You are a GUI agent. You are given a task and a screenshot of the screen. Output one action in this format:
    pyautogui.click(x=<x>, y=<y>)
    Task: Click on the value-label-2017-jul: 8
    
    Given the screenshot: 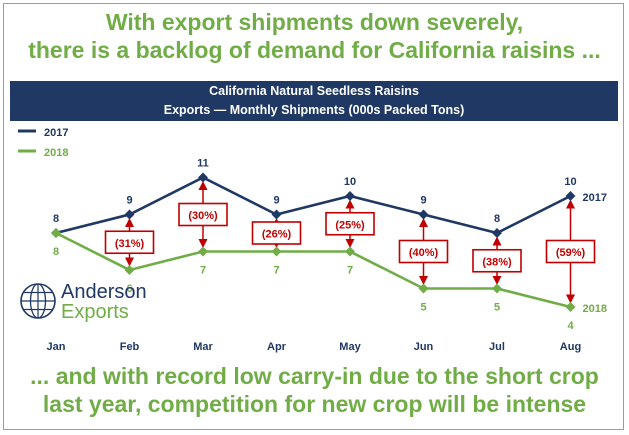 What is the action you would take?
    pyautogui.click(x=497, y=219)
    